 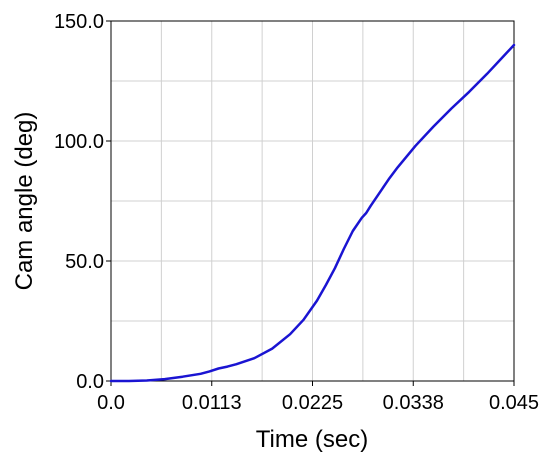 What do you see at coordinates (84, 262) in the screenshot?
I see `y-tick-label: 50.0` at bounding box center [84, 262].